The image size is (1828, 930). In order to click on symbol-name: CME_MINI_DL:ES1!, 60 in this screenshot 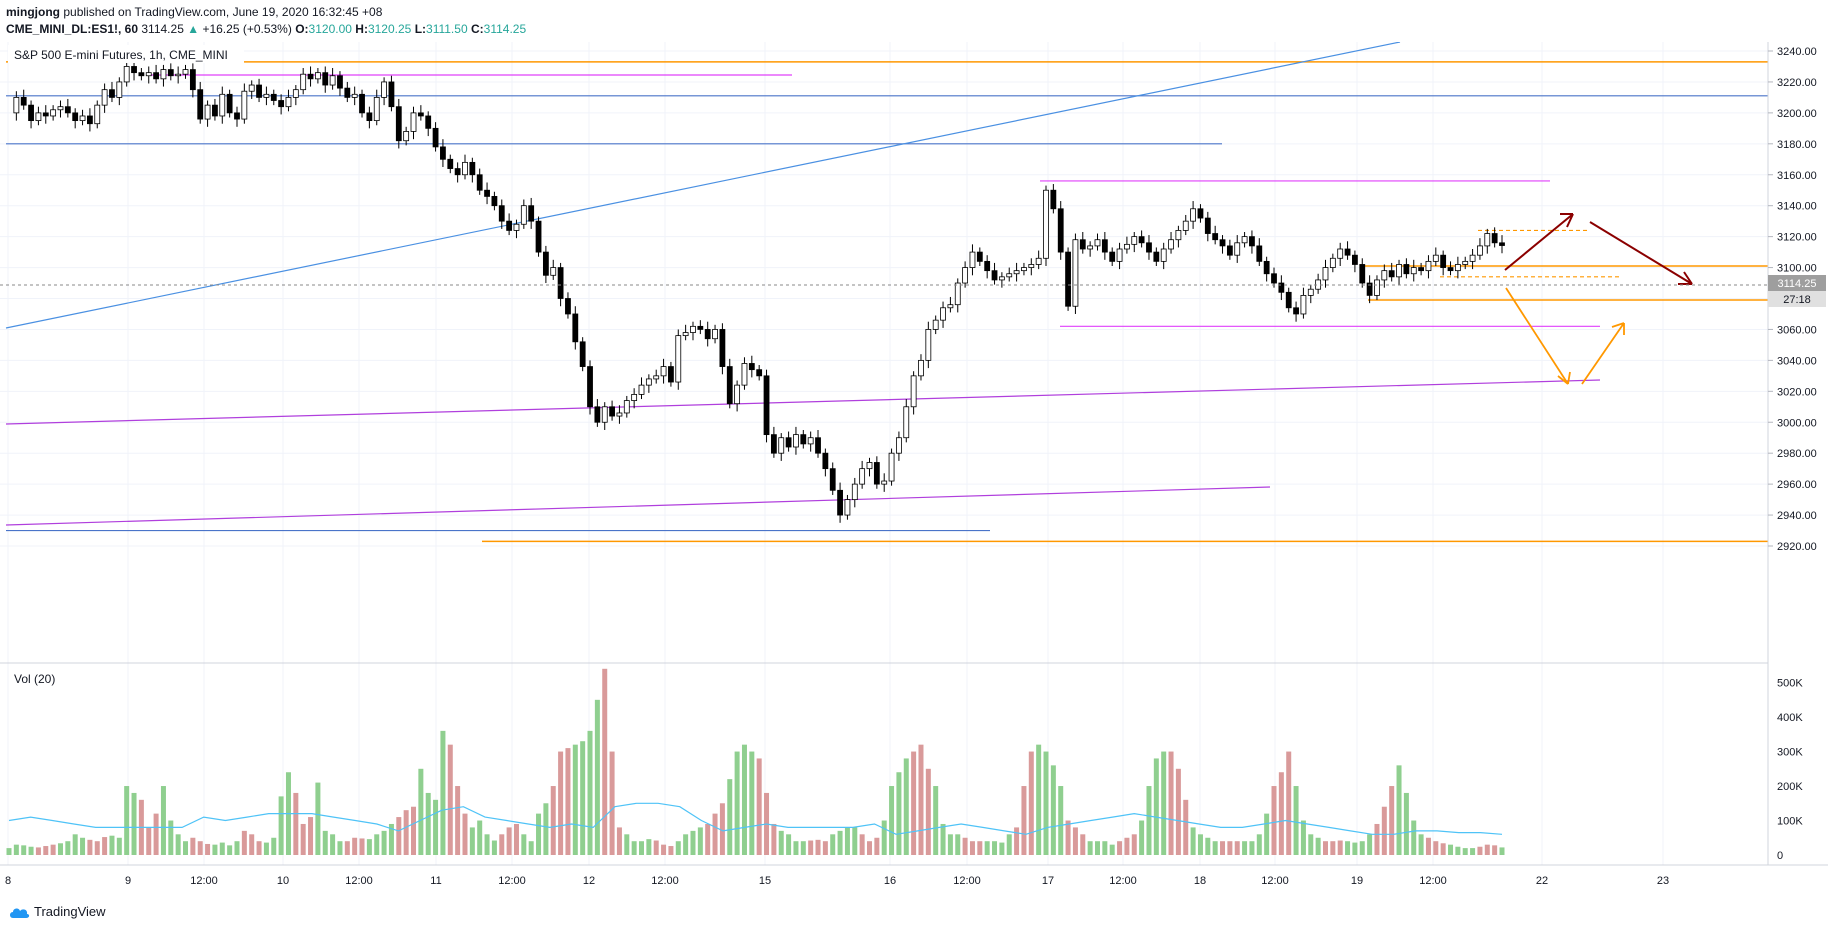, I will do `click(72, 29)`.